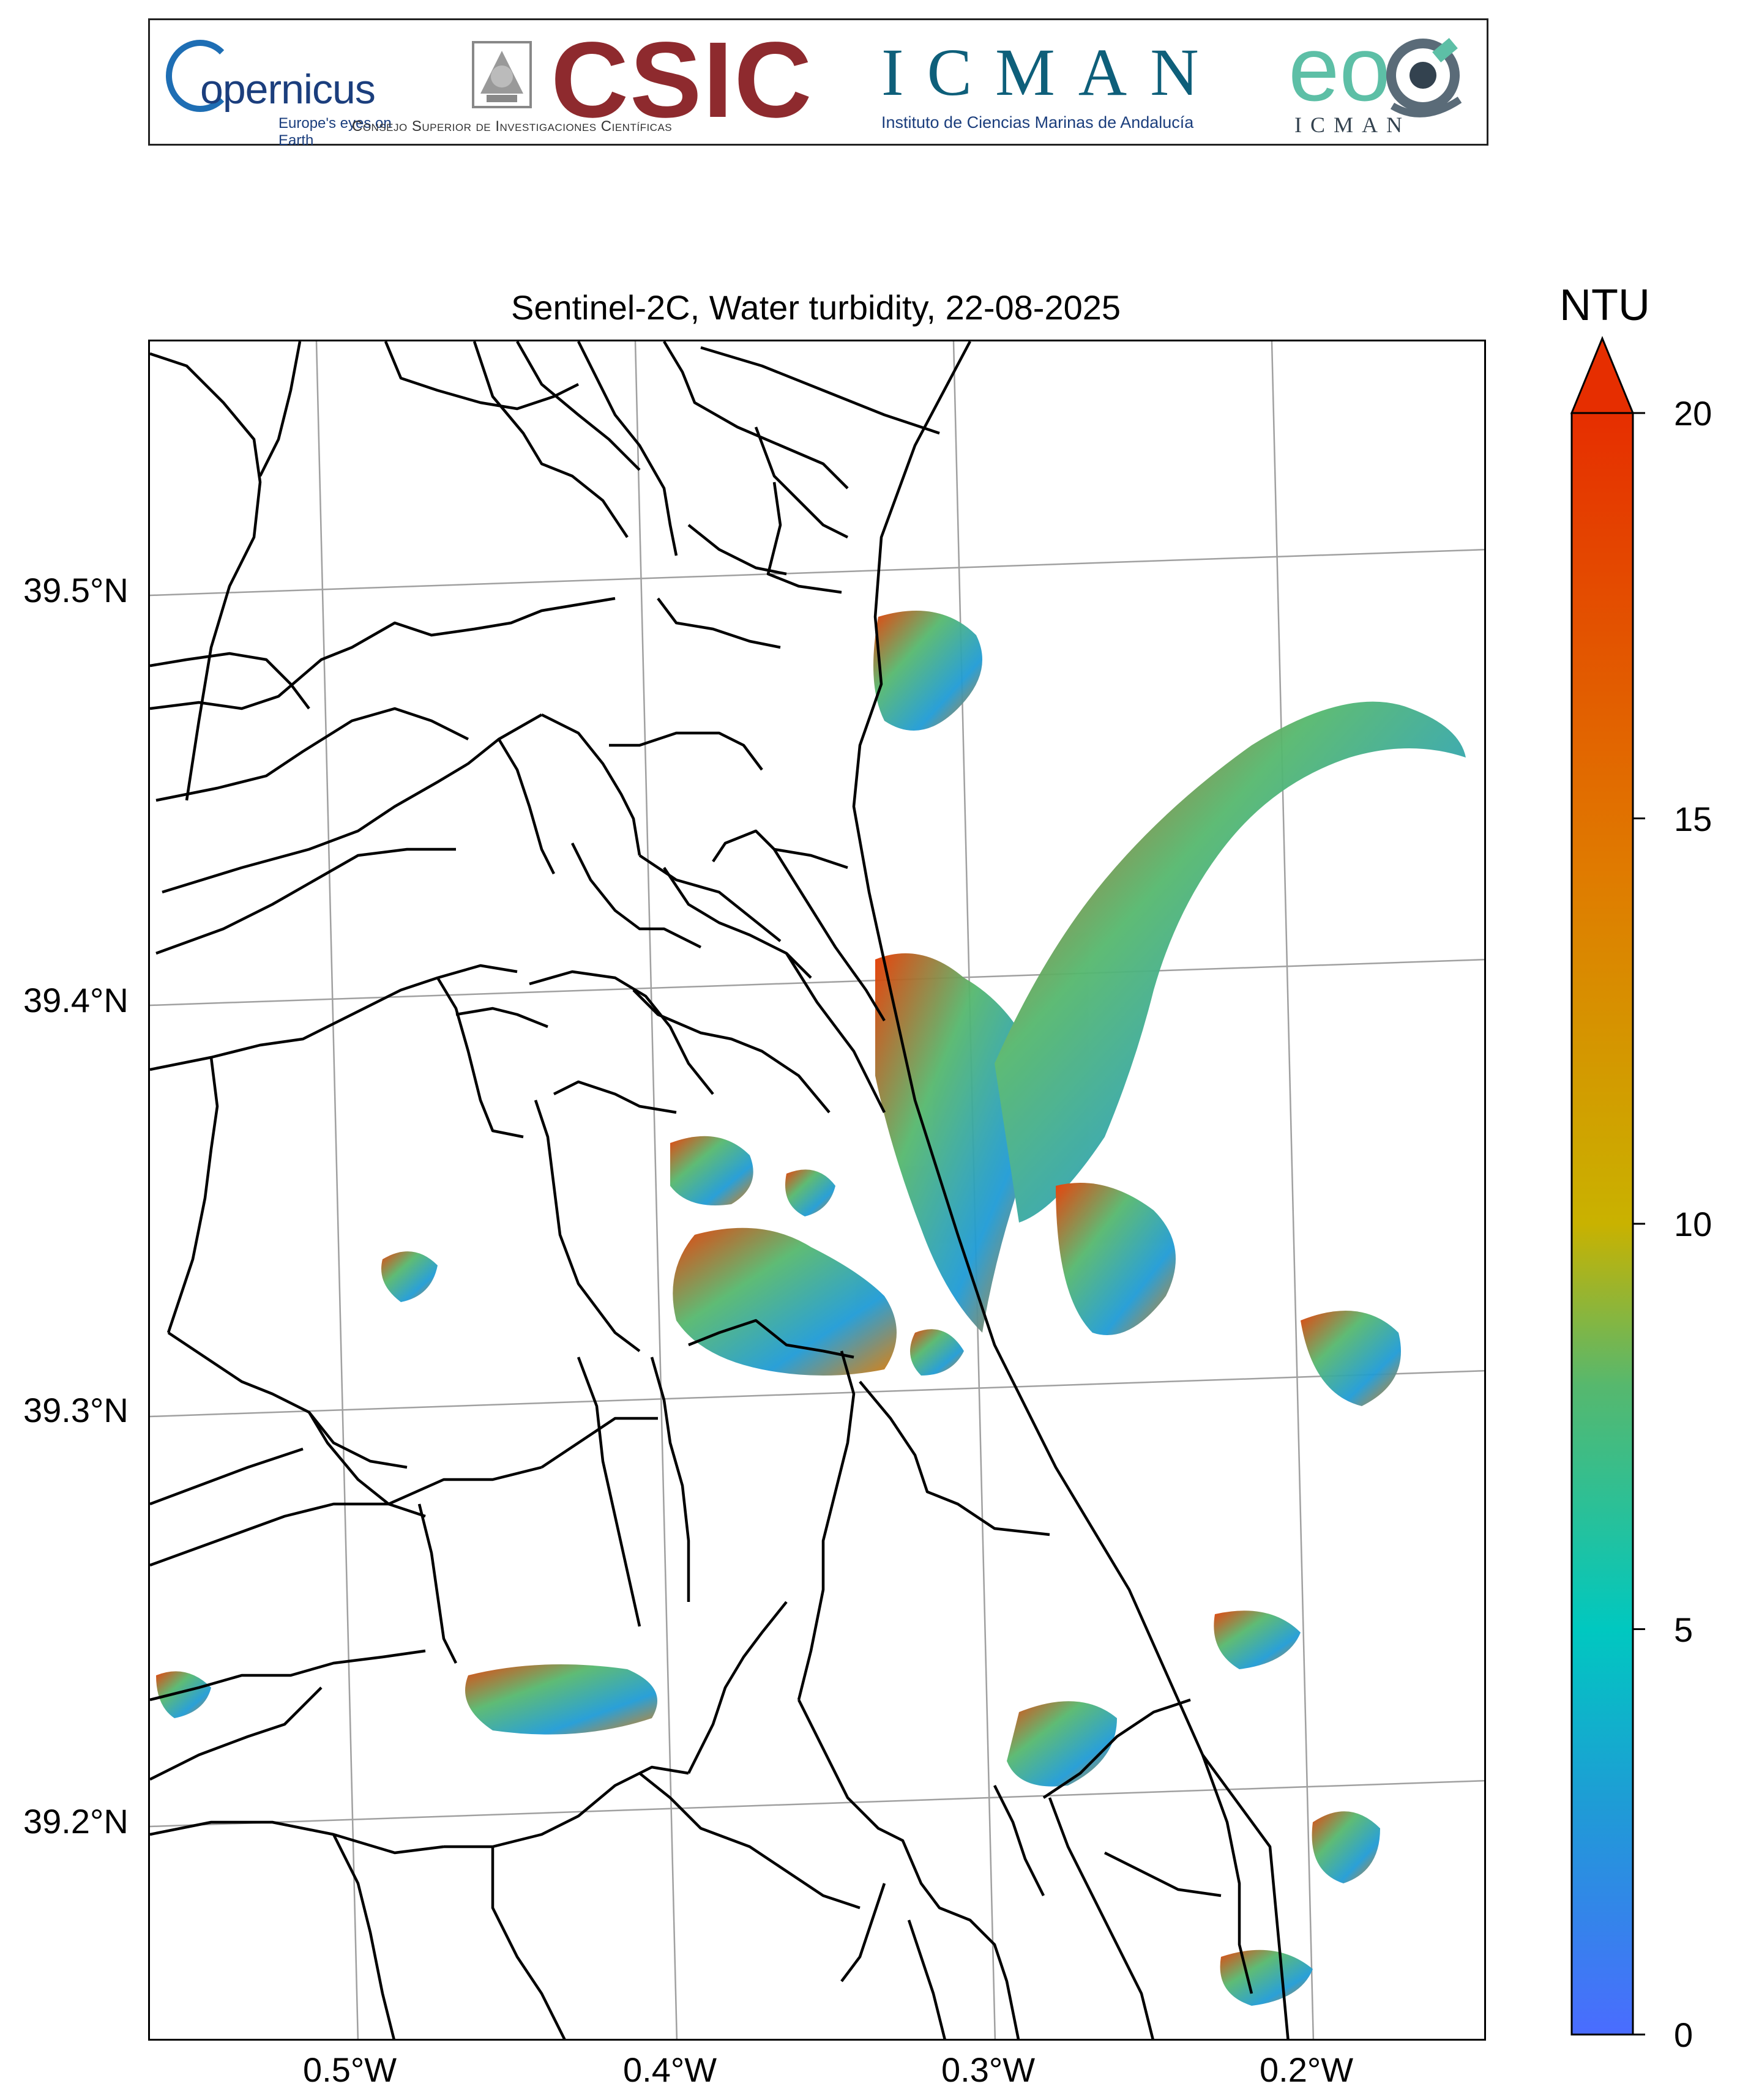 Image resolution: width=1740 pixels, height=2100 pixels. I want to click on eo-icman-logo: eo ICMAN, so click(1383, 82).